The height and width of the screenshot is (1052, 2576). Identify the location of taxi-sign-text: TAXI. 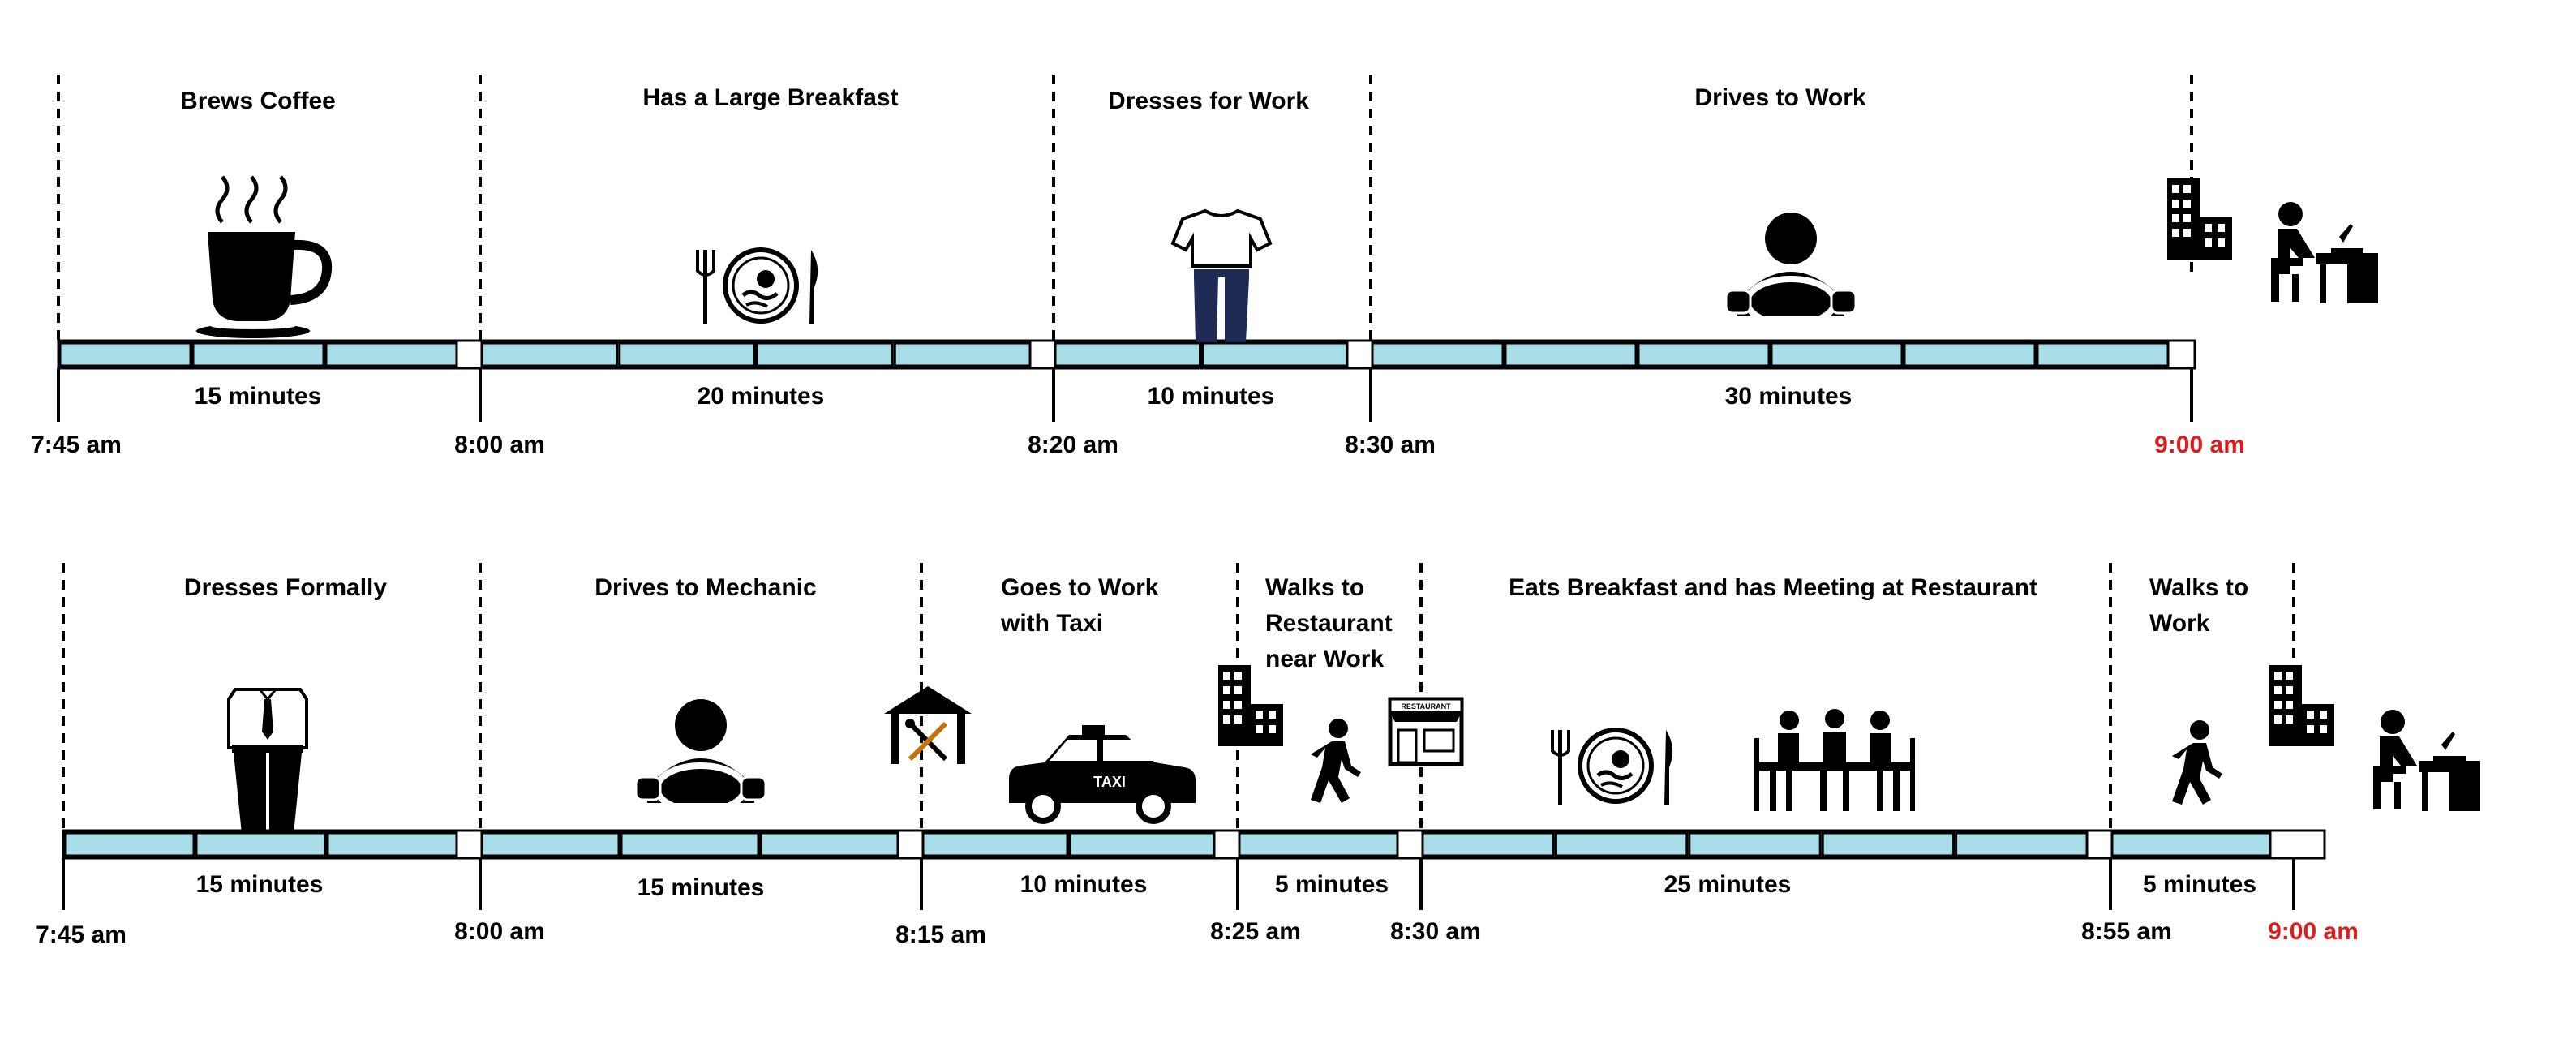
(1109, 782).